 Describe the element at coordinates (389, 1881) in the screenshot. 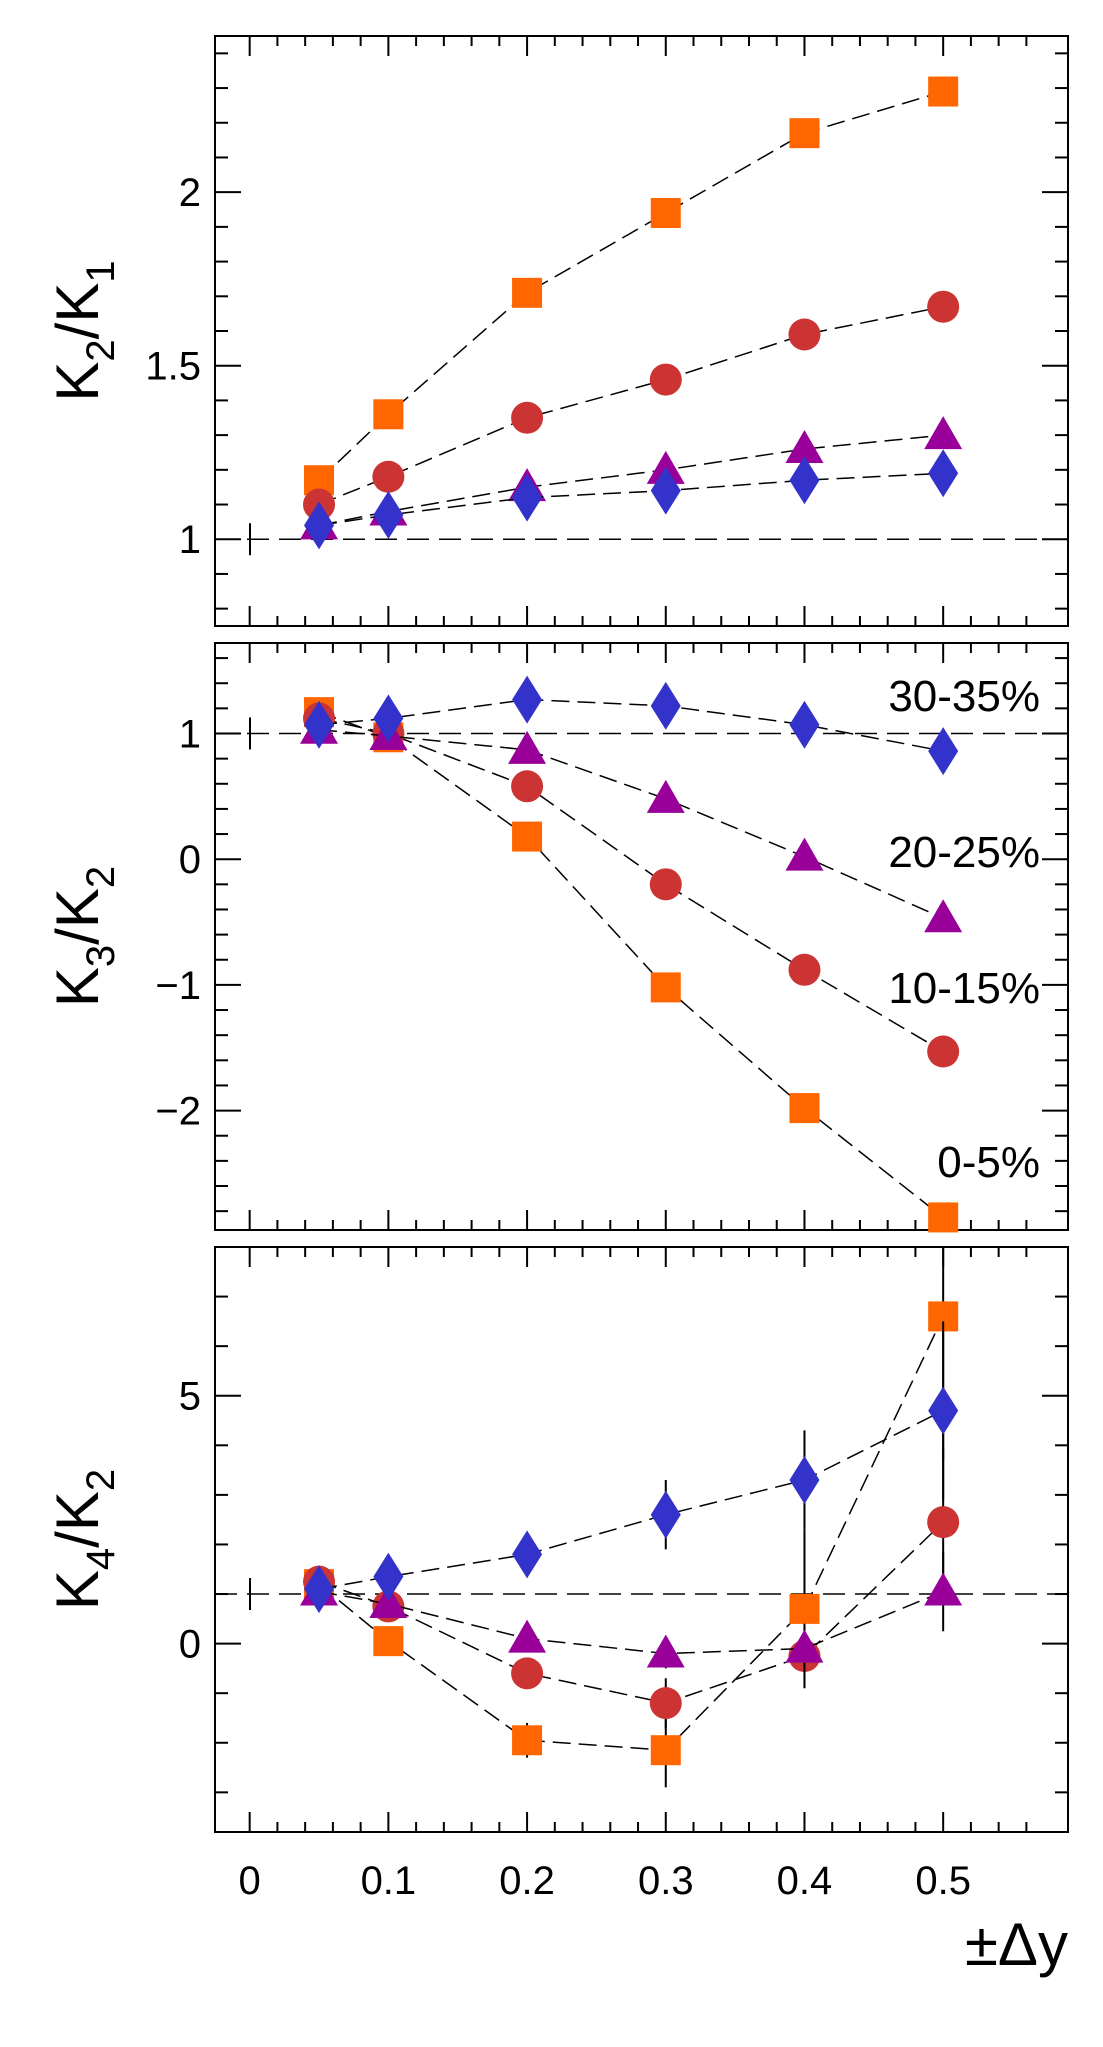

I see `x-tick-label: 0.1` at that location.